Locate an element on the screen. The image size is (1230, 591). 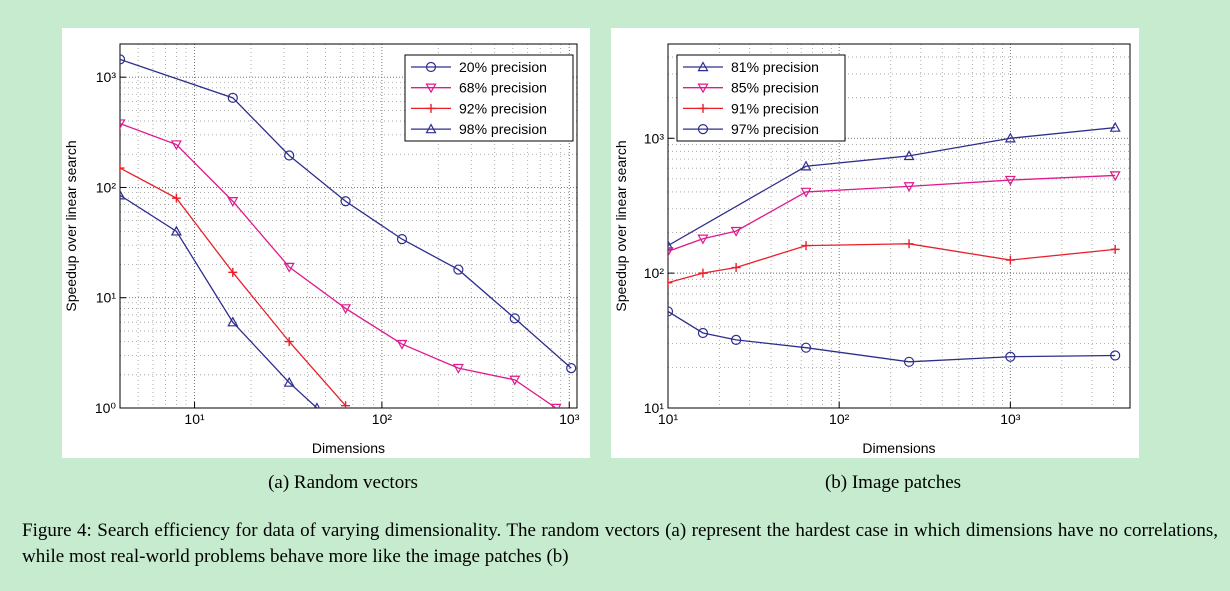
legend-label: 20% precision is located at coordinates (503, 67).